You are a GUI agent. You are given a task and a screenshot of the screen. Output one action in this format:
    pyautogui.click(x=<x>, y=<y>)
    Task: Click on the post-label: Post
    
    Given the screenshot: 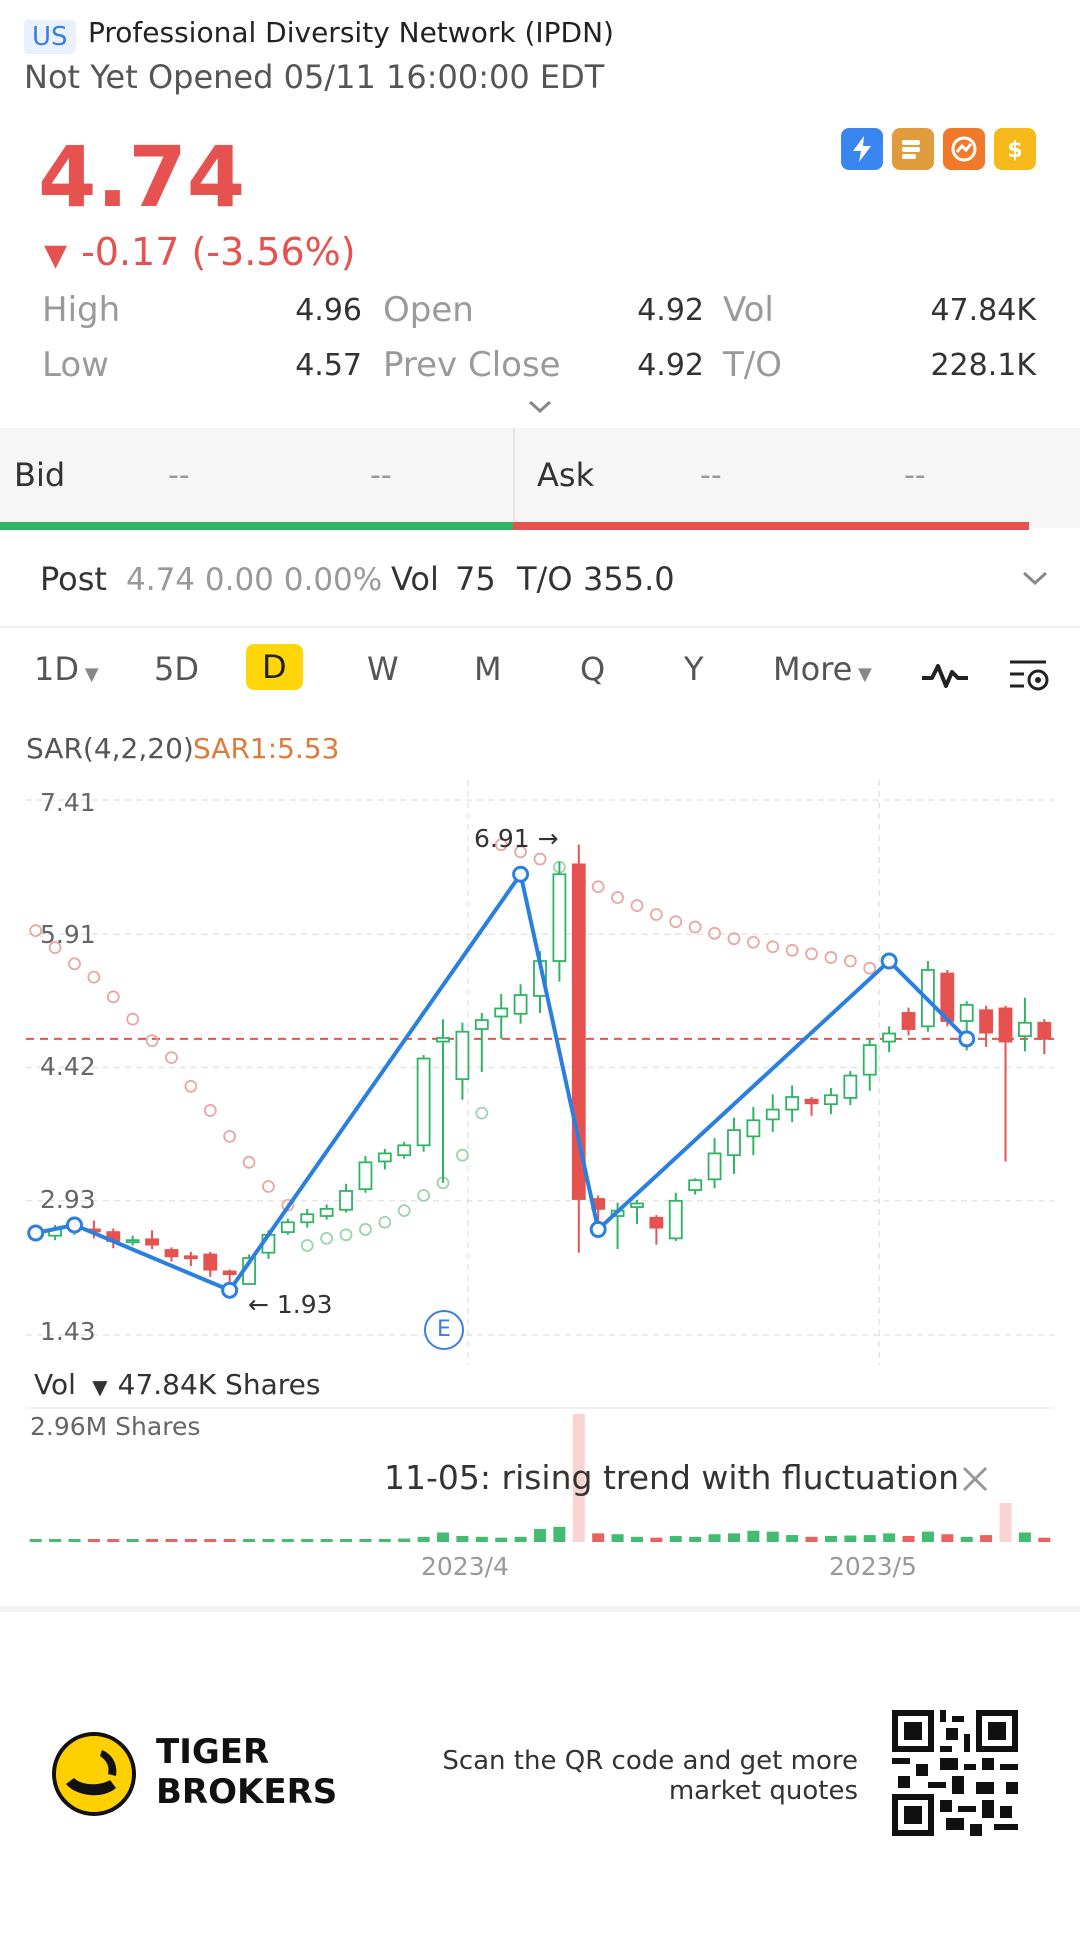 What is the action you would take?
    pyautogui.click(x=73, y=579)
    